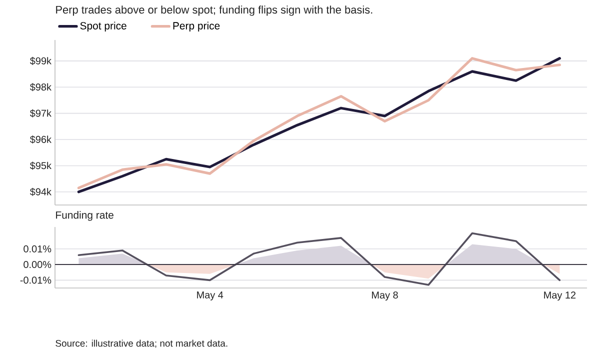  I want to click on x-tick-label: May 8, so click(385, 296).